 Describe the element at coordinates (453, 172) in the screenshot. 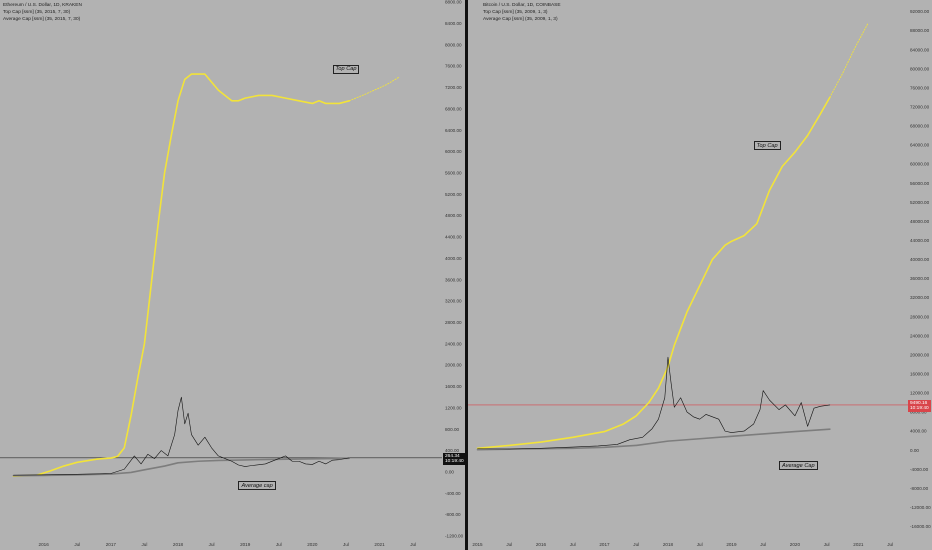

I see `ethereum-y-tick-label: 5600.00` at that location.